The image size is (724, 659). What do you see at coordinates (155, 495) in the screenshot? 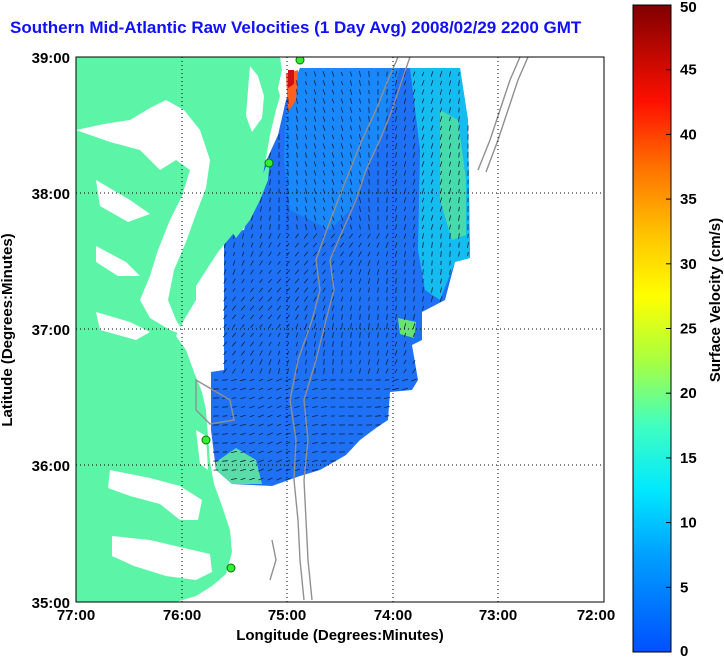
I see `albemarle-sound` at bounding box center [155, 495].